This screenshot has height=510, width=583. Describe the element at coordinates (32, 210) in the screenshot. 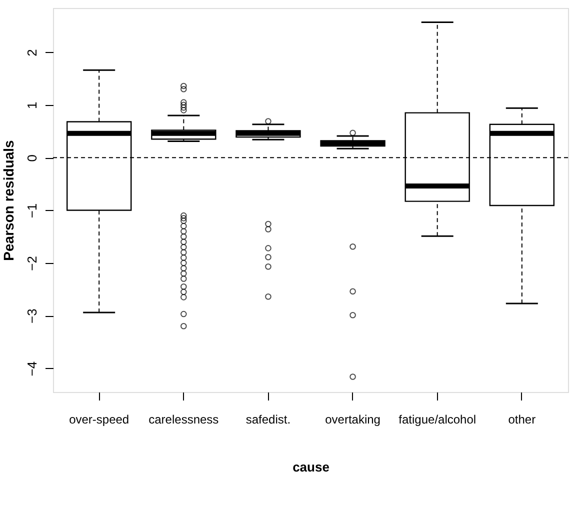

I see `y-tick-label: −1` at that location.